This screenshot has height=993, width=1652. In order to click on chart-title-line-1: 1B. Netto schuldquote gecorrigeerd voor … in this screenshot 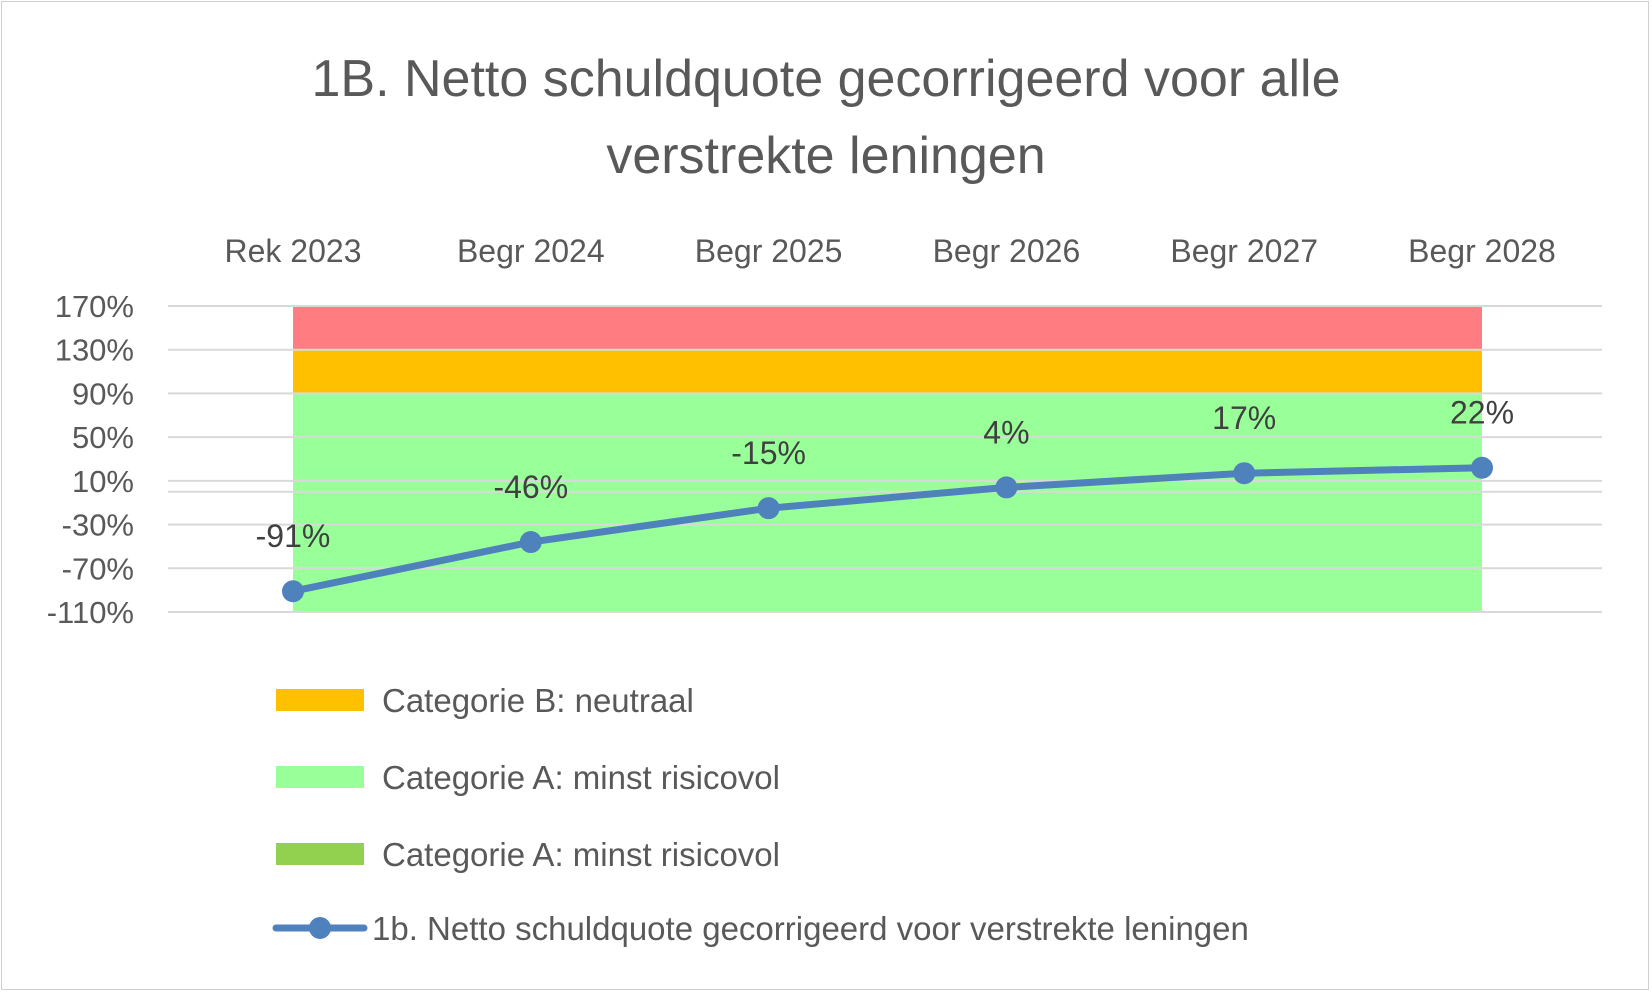, I will do `click(825, 79)`.